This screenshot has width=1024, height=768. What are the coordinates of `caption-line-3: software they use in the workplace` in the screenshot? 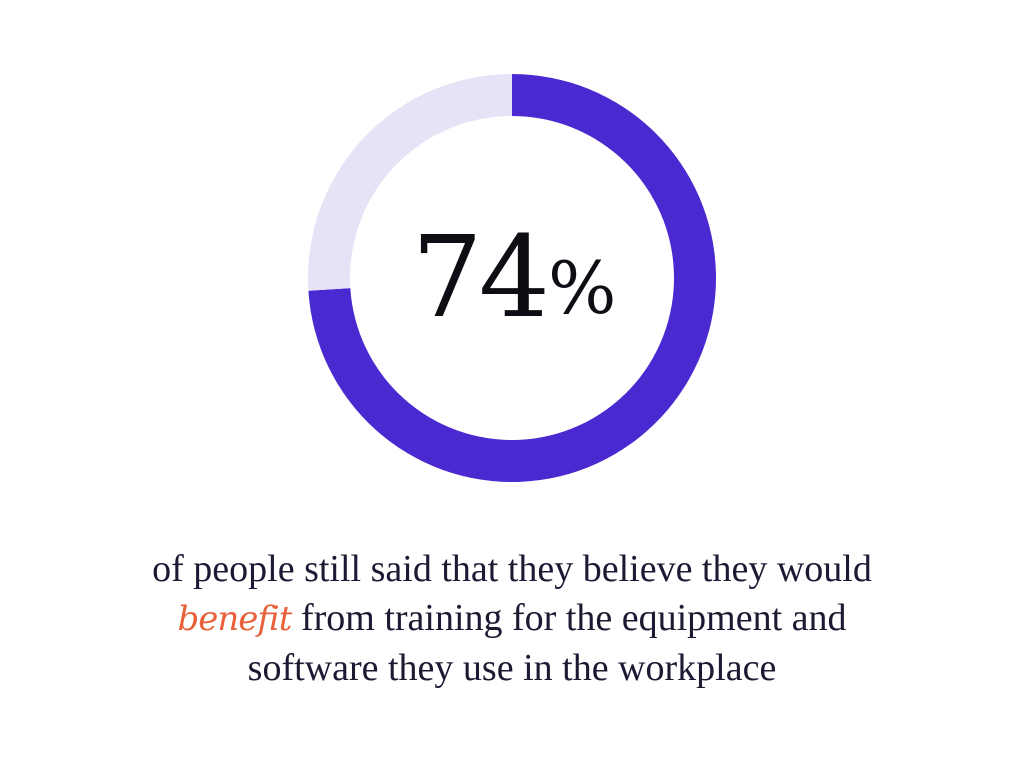 It's located at (512, 668).